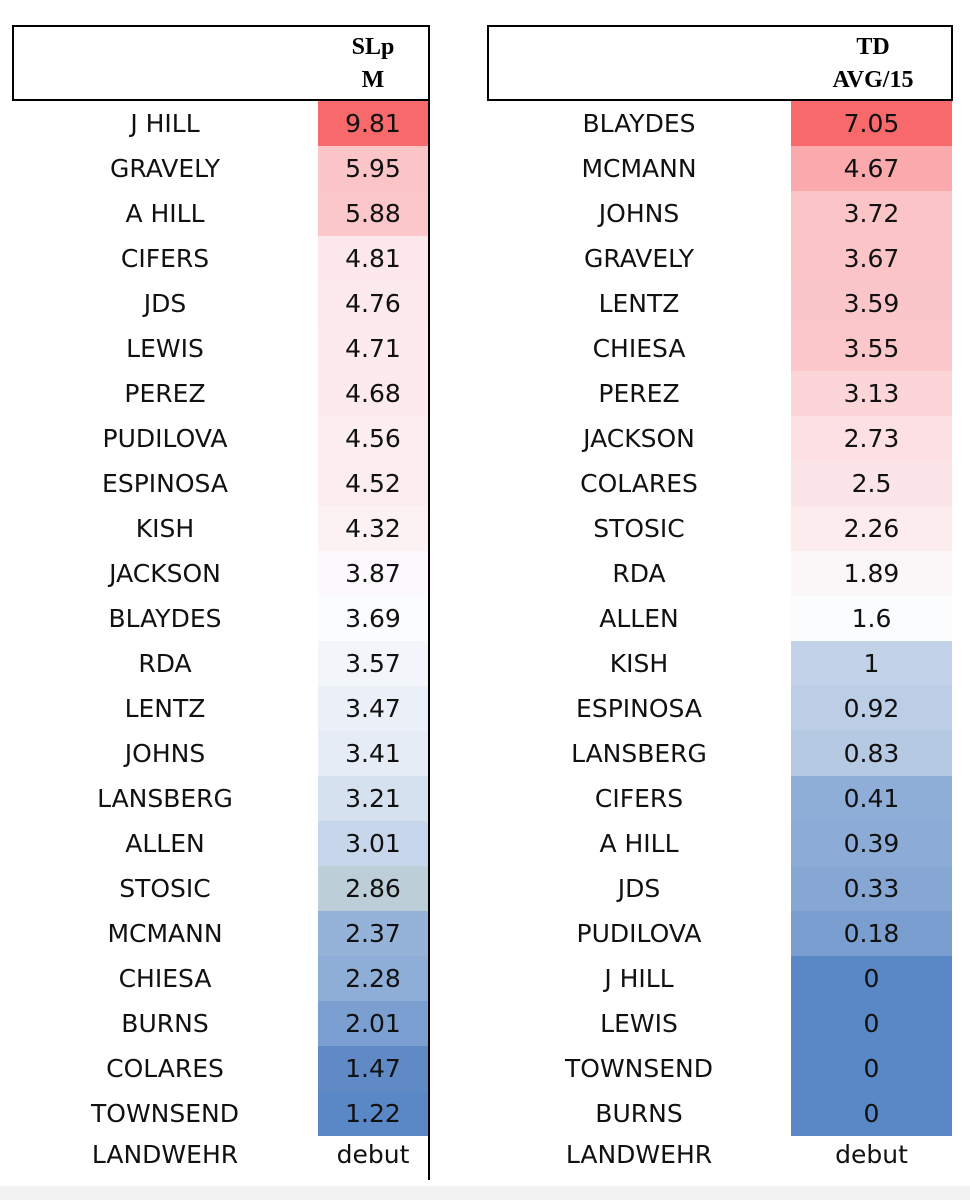 The height and width of the screenshot is (1200, 970). I want to click on column-header-line1: TD, so click(873, 47).